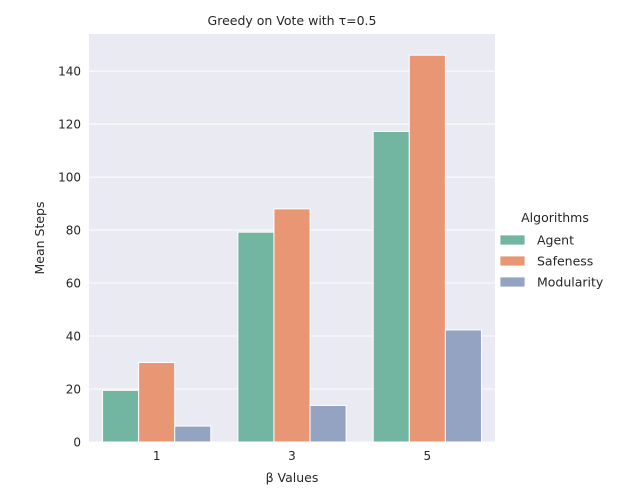  What do you see at coordinates (555, 240) in the screenshot?
I see `legend-label-agent: Agent` at bounding box center [555, 240].